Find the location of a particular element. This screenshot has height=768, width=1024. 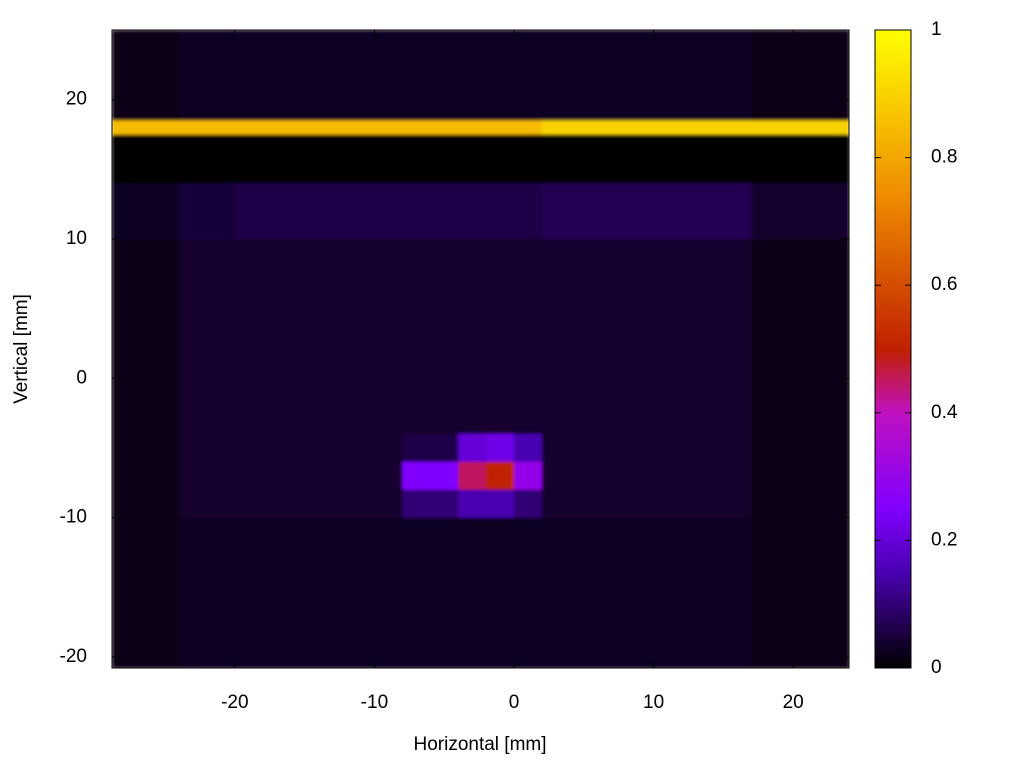

y-axis-label: Vertical [mm] is located at coordinates (21, 349).